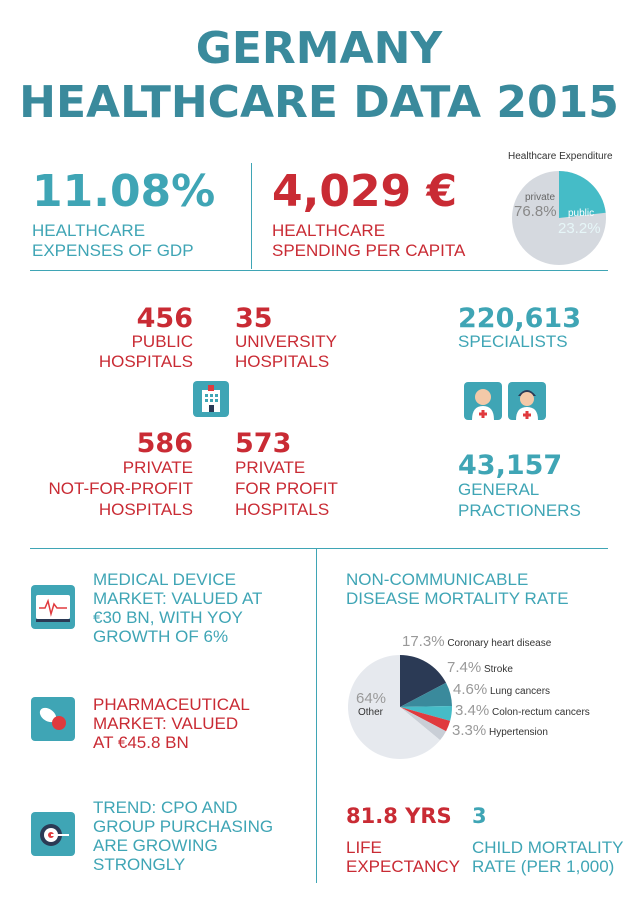  I want to click on university-hospitals-label2: HOSPITALS, so click(282, 361).